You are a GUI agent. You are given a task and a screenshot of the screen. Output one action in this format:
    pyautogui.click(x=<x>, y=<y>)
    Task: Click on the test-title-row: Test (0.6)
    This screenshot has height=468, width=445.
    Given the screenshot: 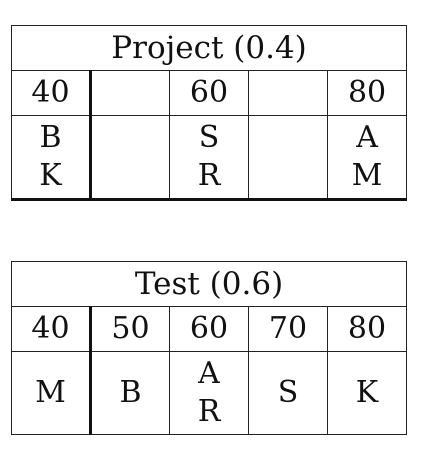 What is the action you would take?
    pyautogui.click(x=209, y=284)
    